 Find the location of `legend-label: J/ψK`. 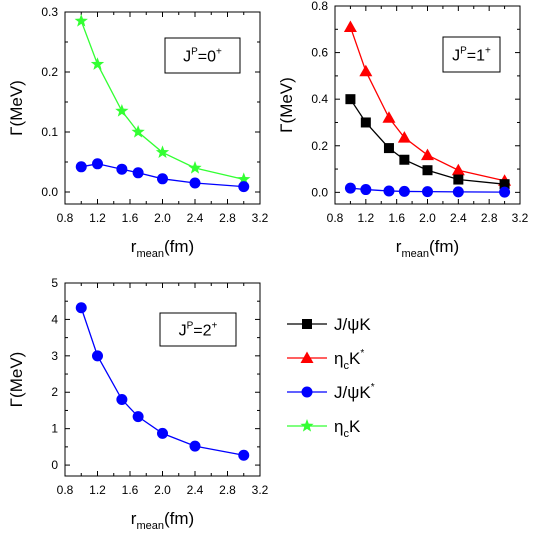

legend-label: J/ψK is located at coordinates (352, 324).